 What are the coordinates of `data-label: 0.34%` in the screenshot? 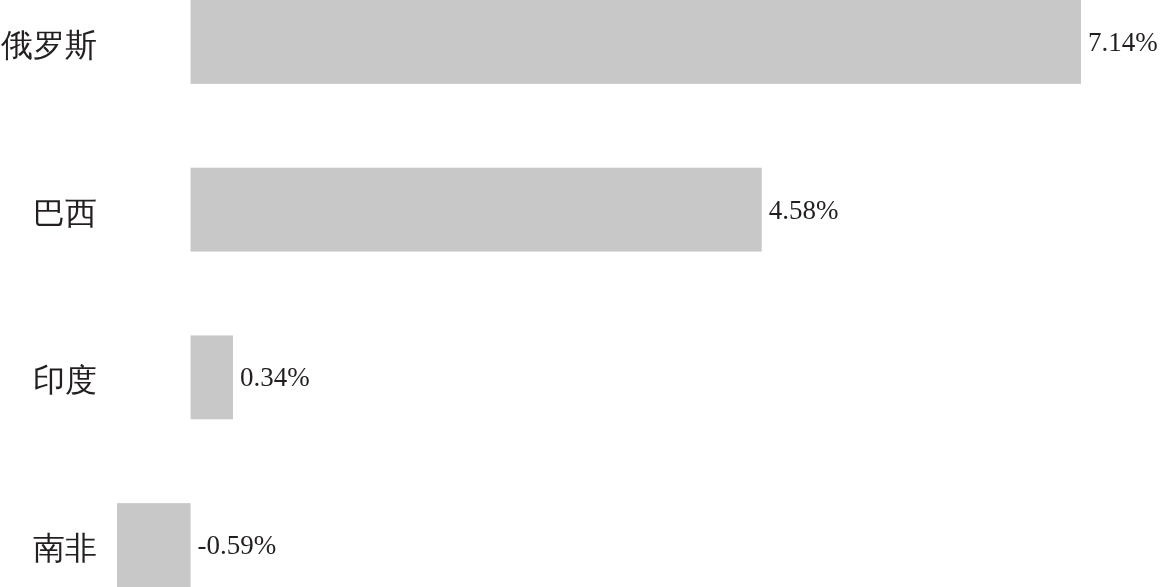 It's located at (274, 377).